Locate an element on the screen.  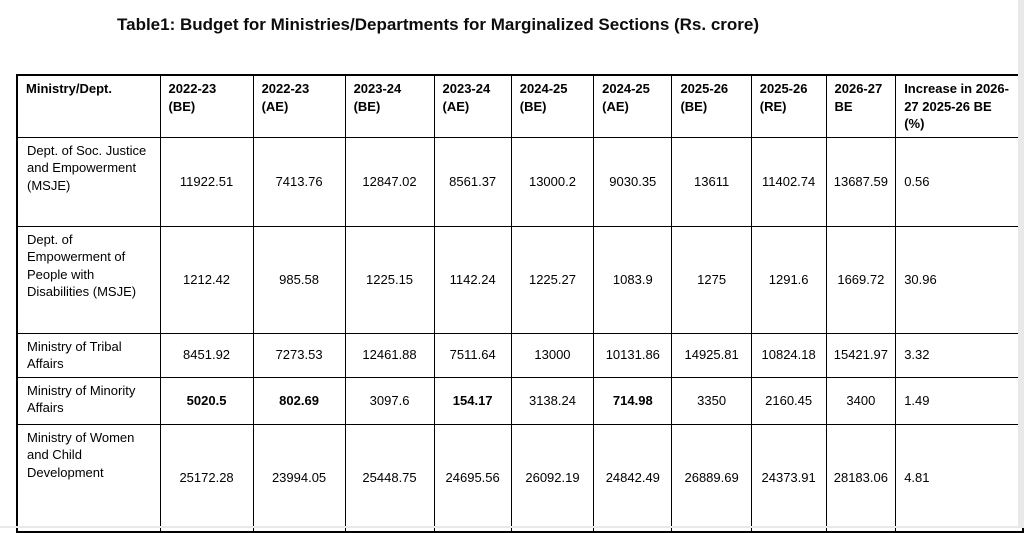
value-cell: 1275 is located at coordinates (711, 279).